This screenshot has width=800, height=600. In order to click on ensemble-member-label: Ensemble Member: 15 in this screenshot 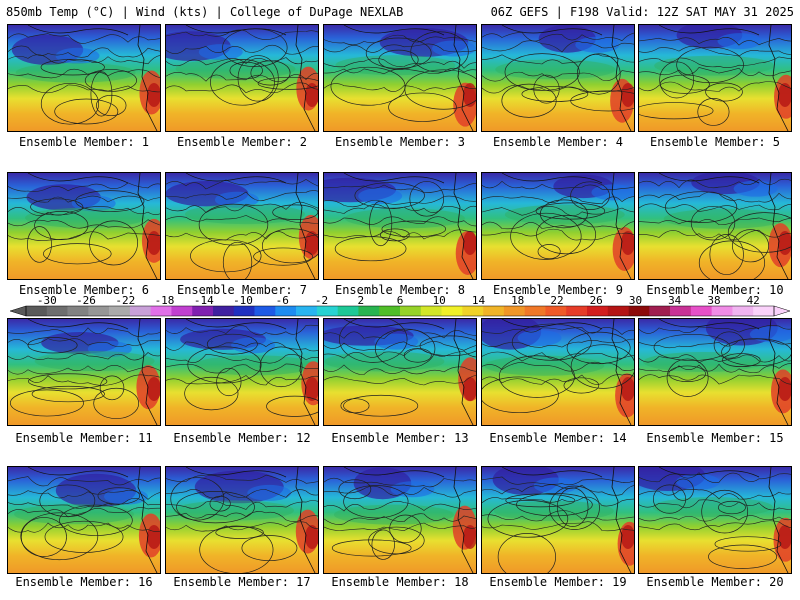, I will do `click(715, 438)`.